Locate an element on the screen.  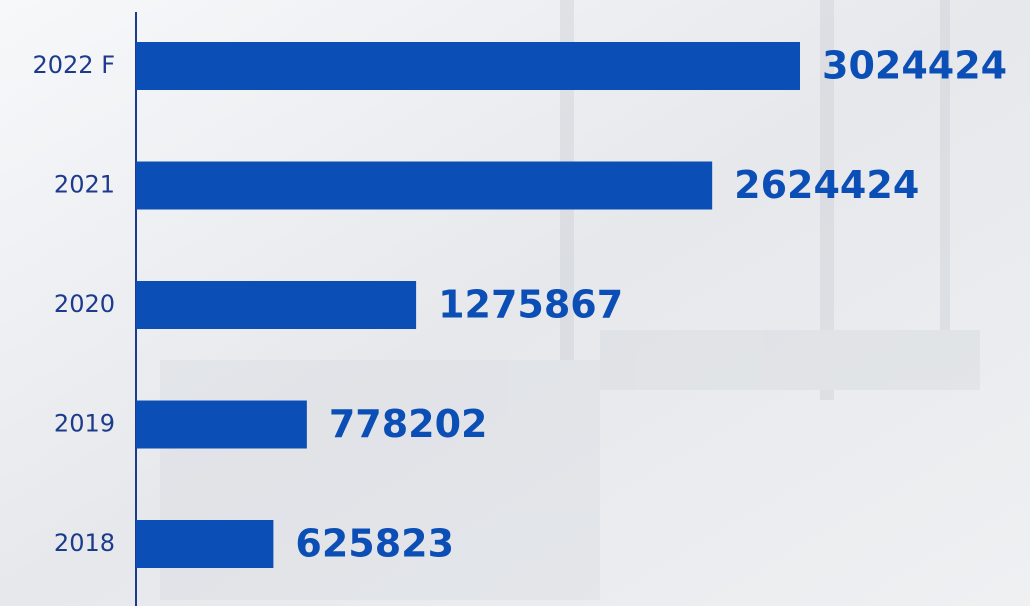
value-label: 3024424 is located at coordinates (914, 66).